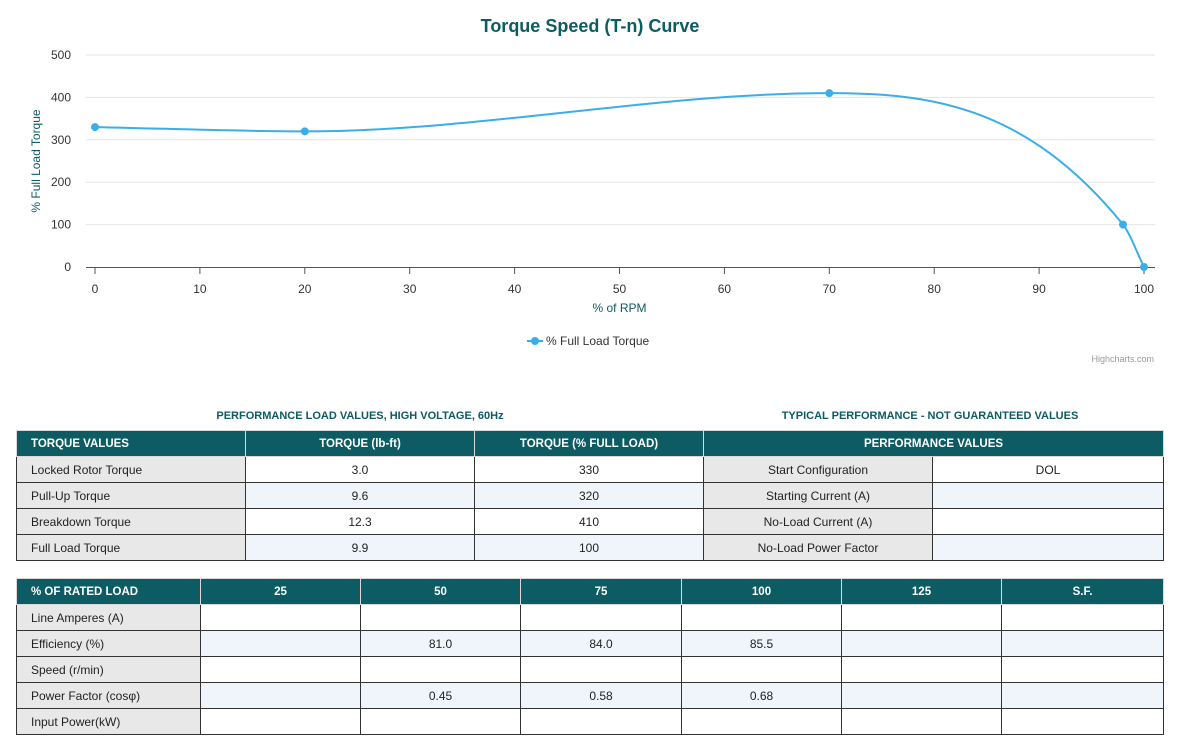 The height and width of the screenshot is (744, 1181). What do you see at coordinates (601, 643) in the screenshot?
I see `load-value-cell: 84.0` at bounding box center [601, 643].